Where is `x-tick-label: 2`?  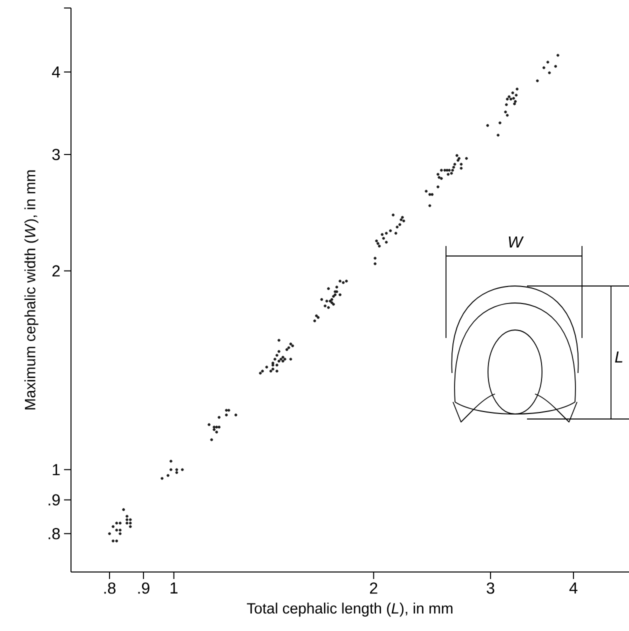
x-tick-label: 2 is located at coordinates (374, 588).